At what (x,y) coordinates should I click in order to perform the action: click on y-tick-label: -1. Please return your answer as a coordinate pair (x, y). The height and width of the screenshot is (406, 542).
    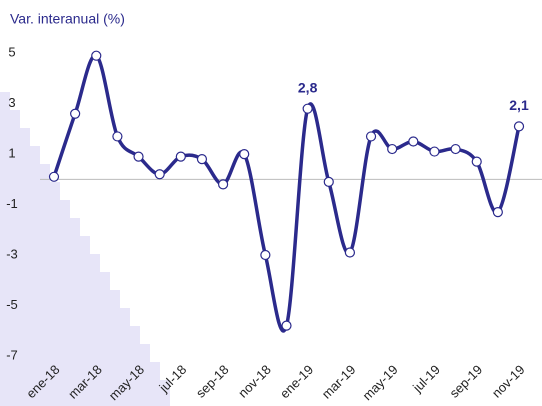
    Looking at the image, I should click on (12, 203).